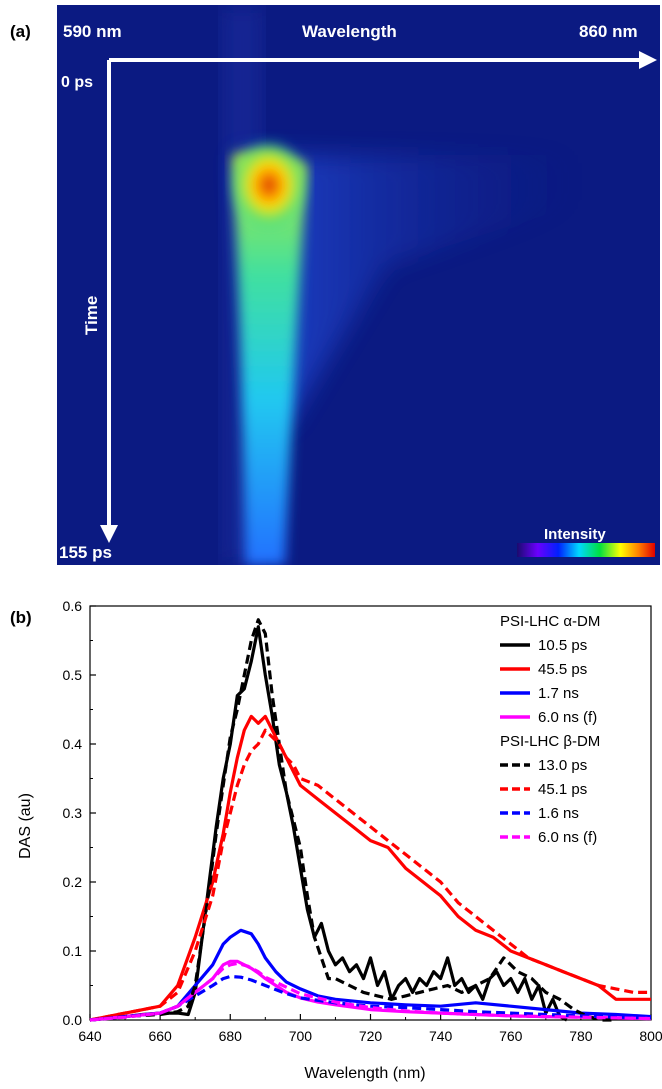 Image resolution: width=662 pixels, height=1089 pixels. I want to click on y-tick-label: 0.2, so click(73, 882).